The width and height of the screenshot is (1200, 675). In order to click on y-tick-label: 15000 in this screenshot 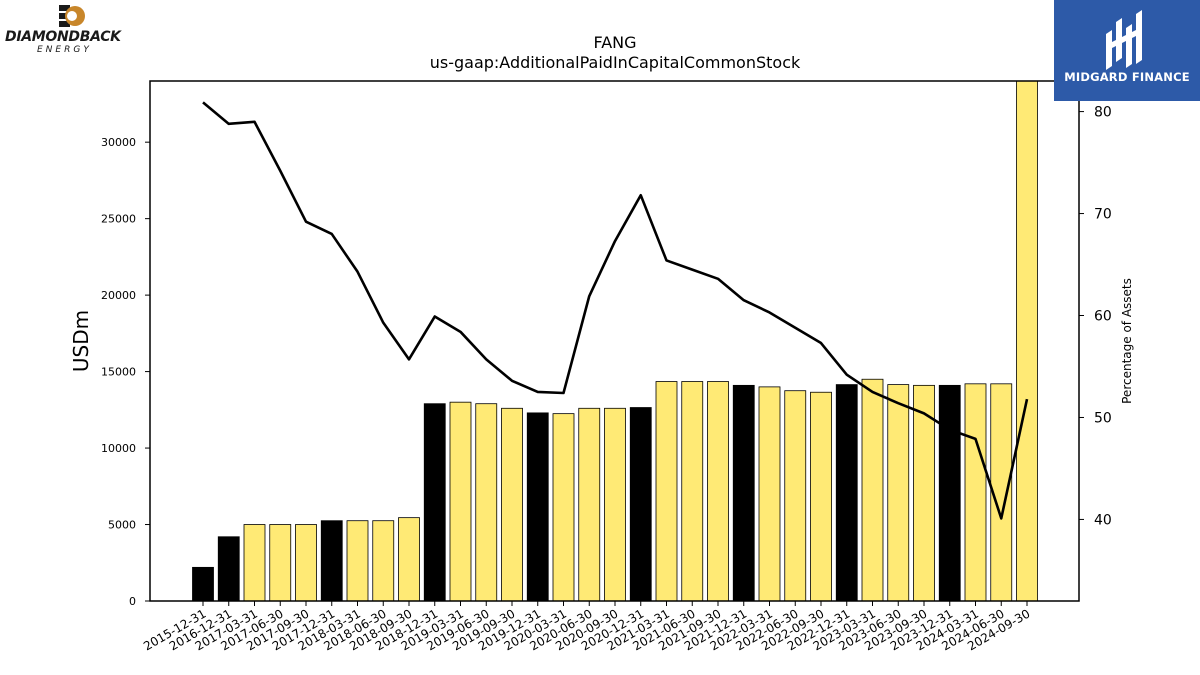, I will do `click(118, 372)`.